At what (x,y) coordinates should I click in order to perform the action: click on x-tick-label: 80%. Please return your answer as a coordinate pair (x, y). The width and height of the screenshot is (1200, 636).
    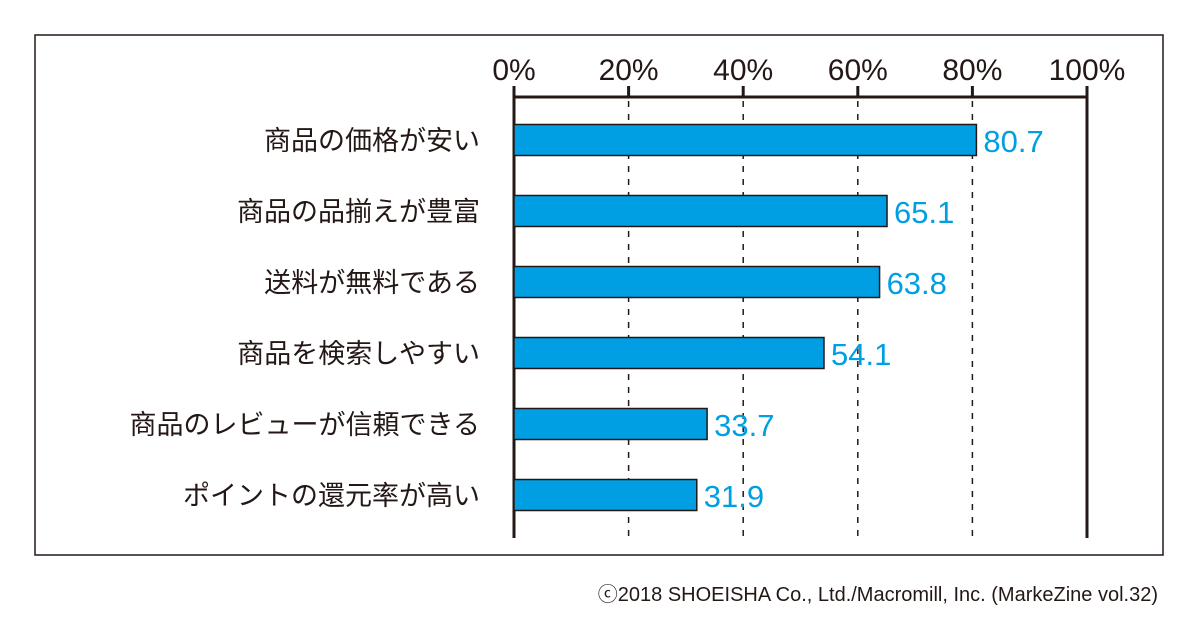
    Looking at the image, I should click on (972, 70).